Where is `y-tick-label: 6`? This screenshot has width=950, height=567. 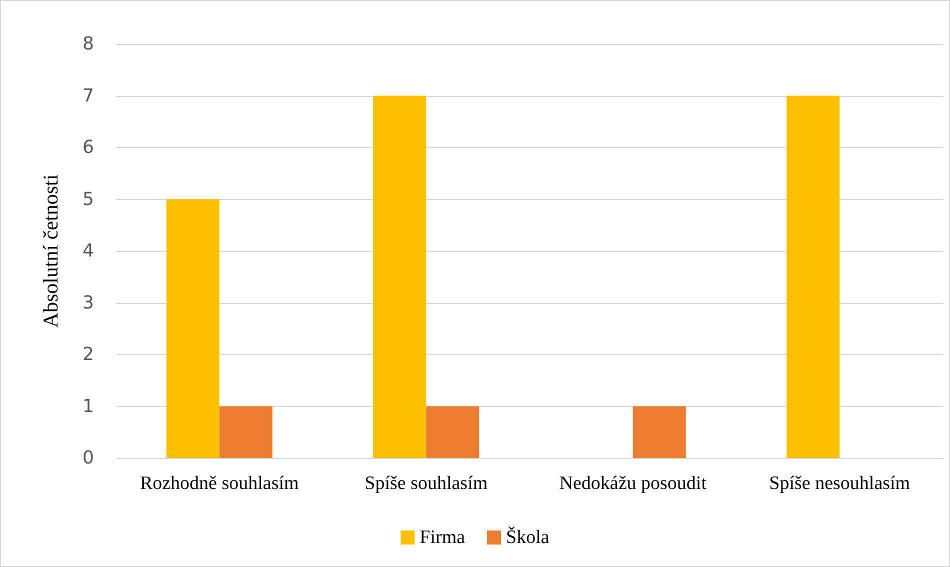
y-tick-label: 6 is located at coordinates (88, 147).